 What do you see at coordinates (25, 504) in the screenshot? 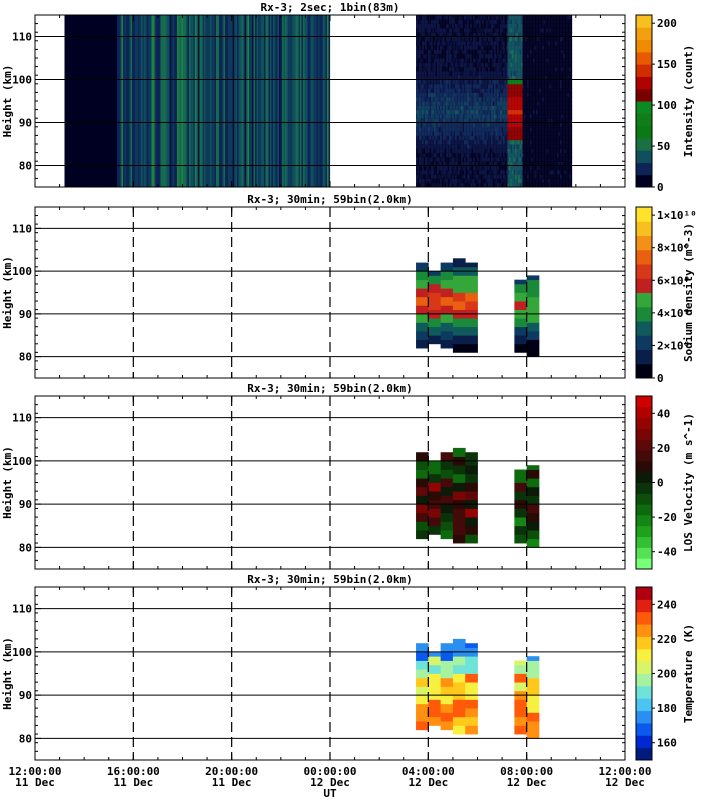
I see `y-tick-label: 90` at bounding box center [25, 504].